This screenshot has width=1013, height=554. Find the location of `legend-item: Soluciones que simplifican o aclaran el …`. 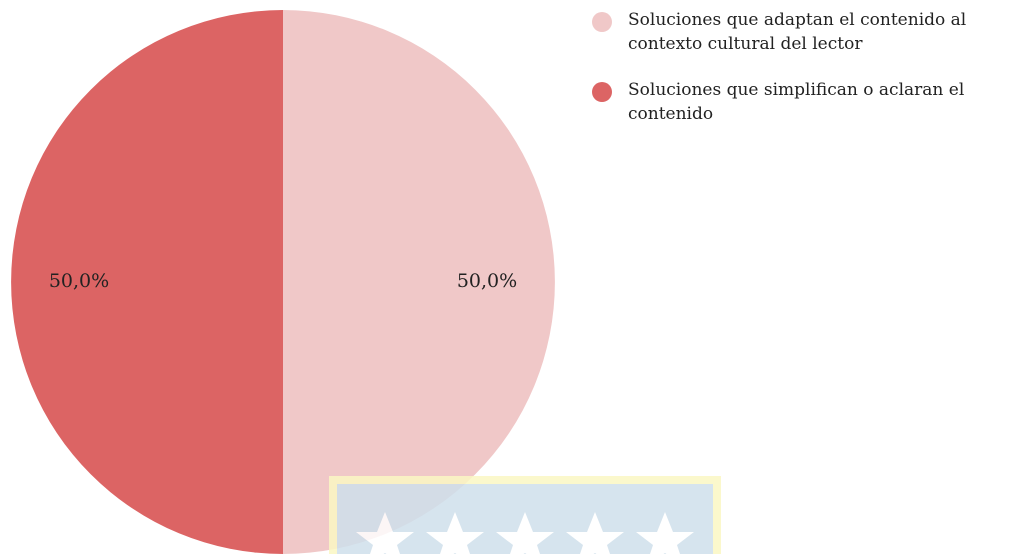

legend-item: Soluciones que simplifican o aclaran el … is located at coordinates (800, 102).